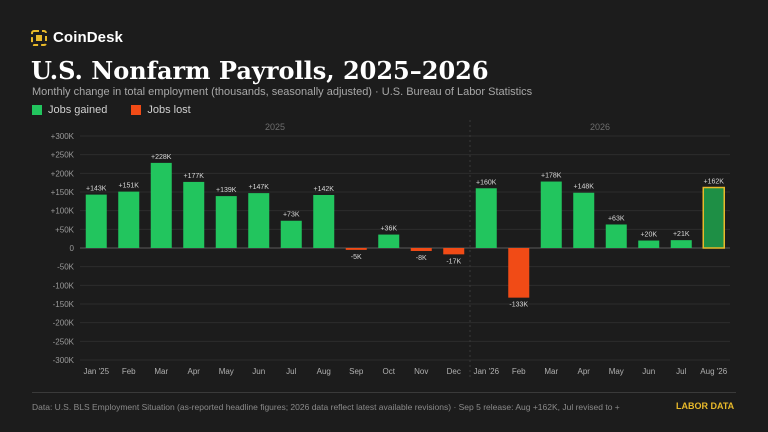  I want to click on data-label: +142K, so click(324, 189).